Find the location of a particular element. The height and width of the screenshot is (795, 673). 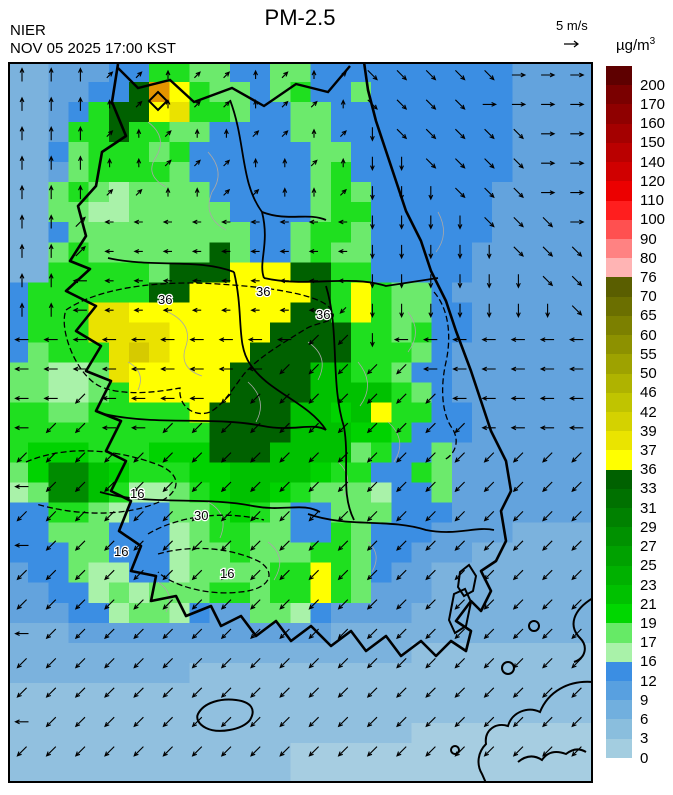

colorbar-label: 200 is located at coordinates (653, 85).